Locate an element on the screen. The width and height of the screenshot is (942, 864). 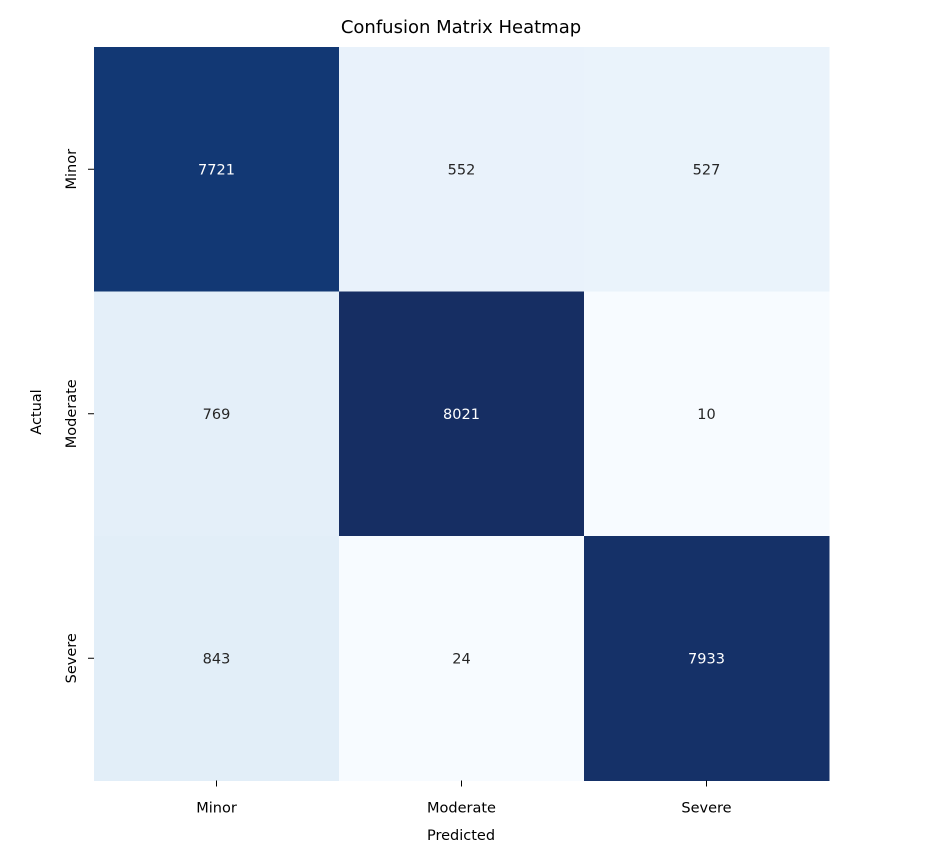
heatmap-cell-value: 843 is located at coordinates (217, 659).